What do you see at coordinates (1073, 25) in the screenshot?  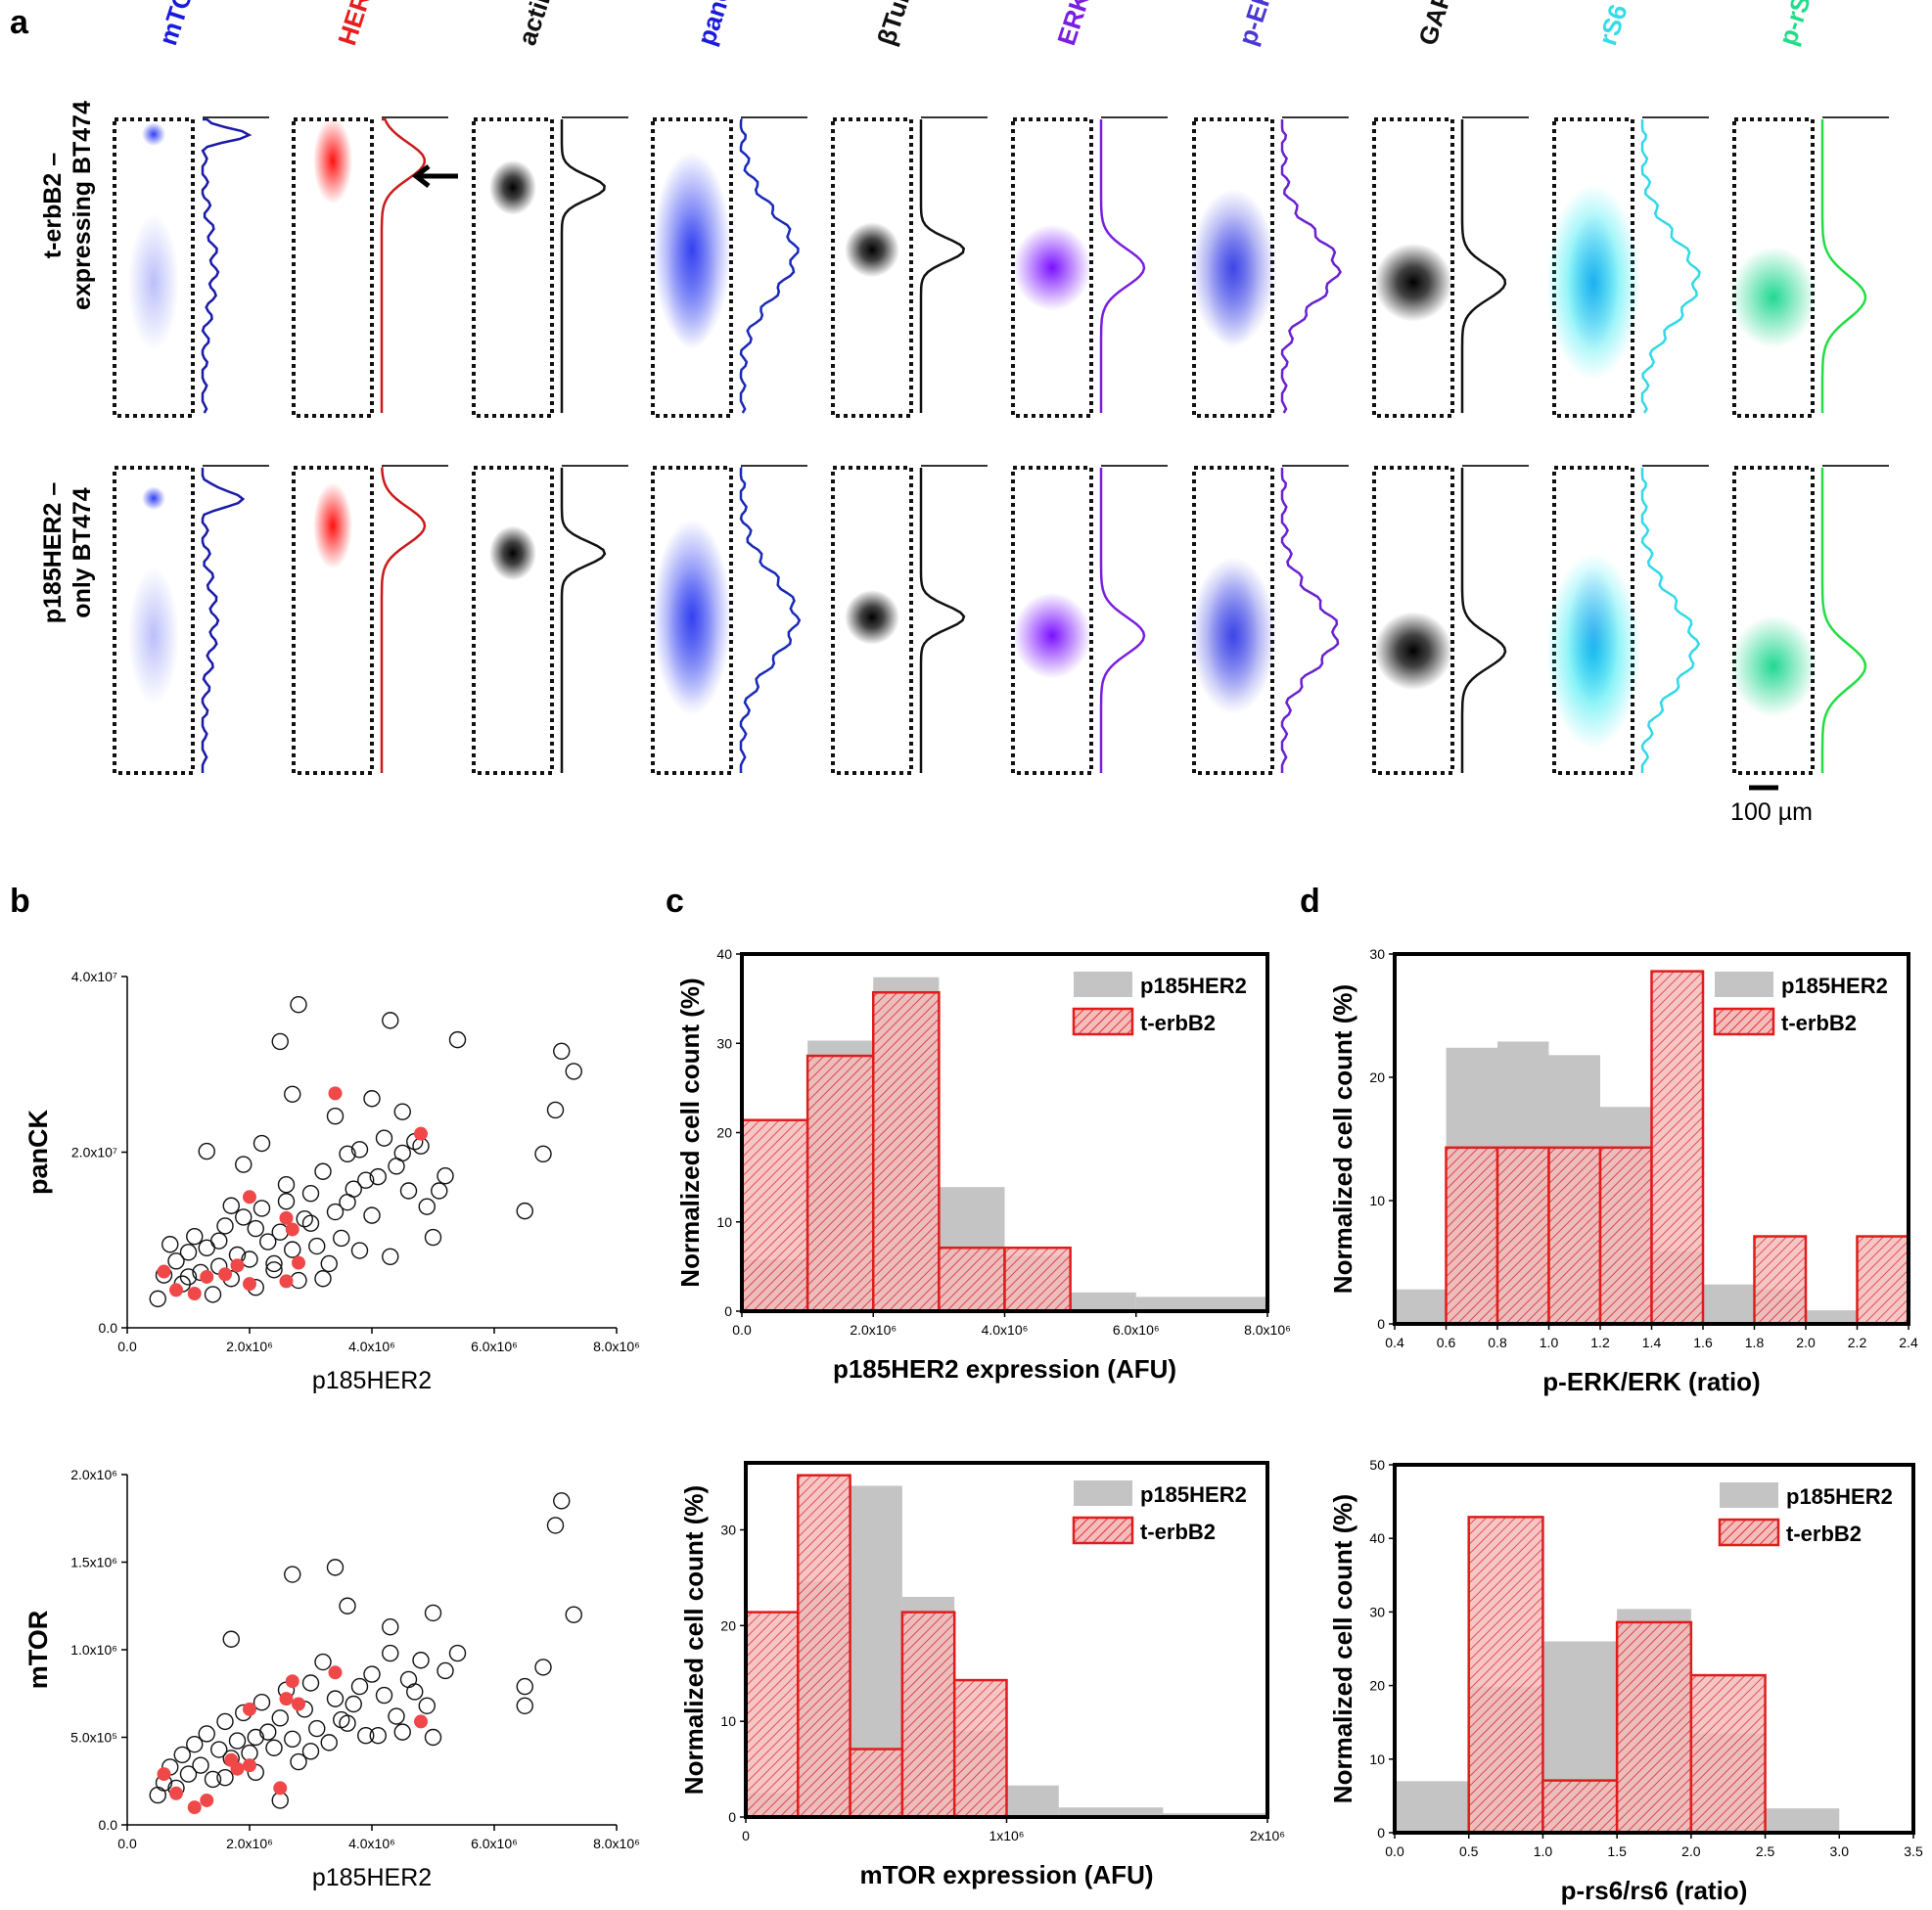 I see `target-label-5: ERK` at bounding box center [1073, 25].